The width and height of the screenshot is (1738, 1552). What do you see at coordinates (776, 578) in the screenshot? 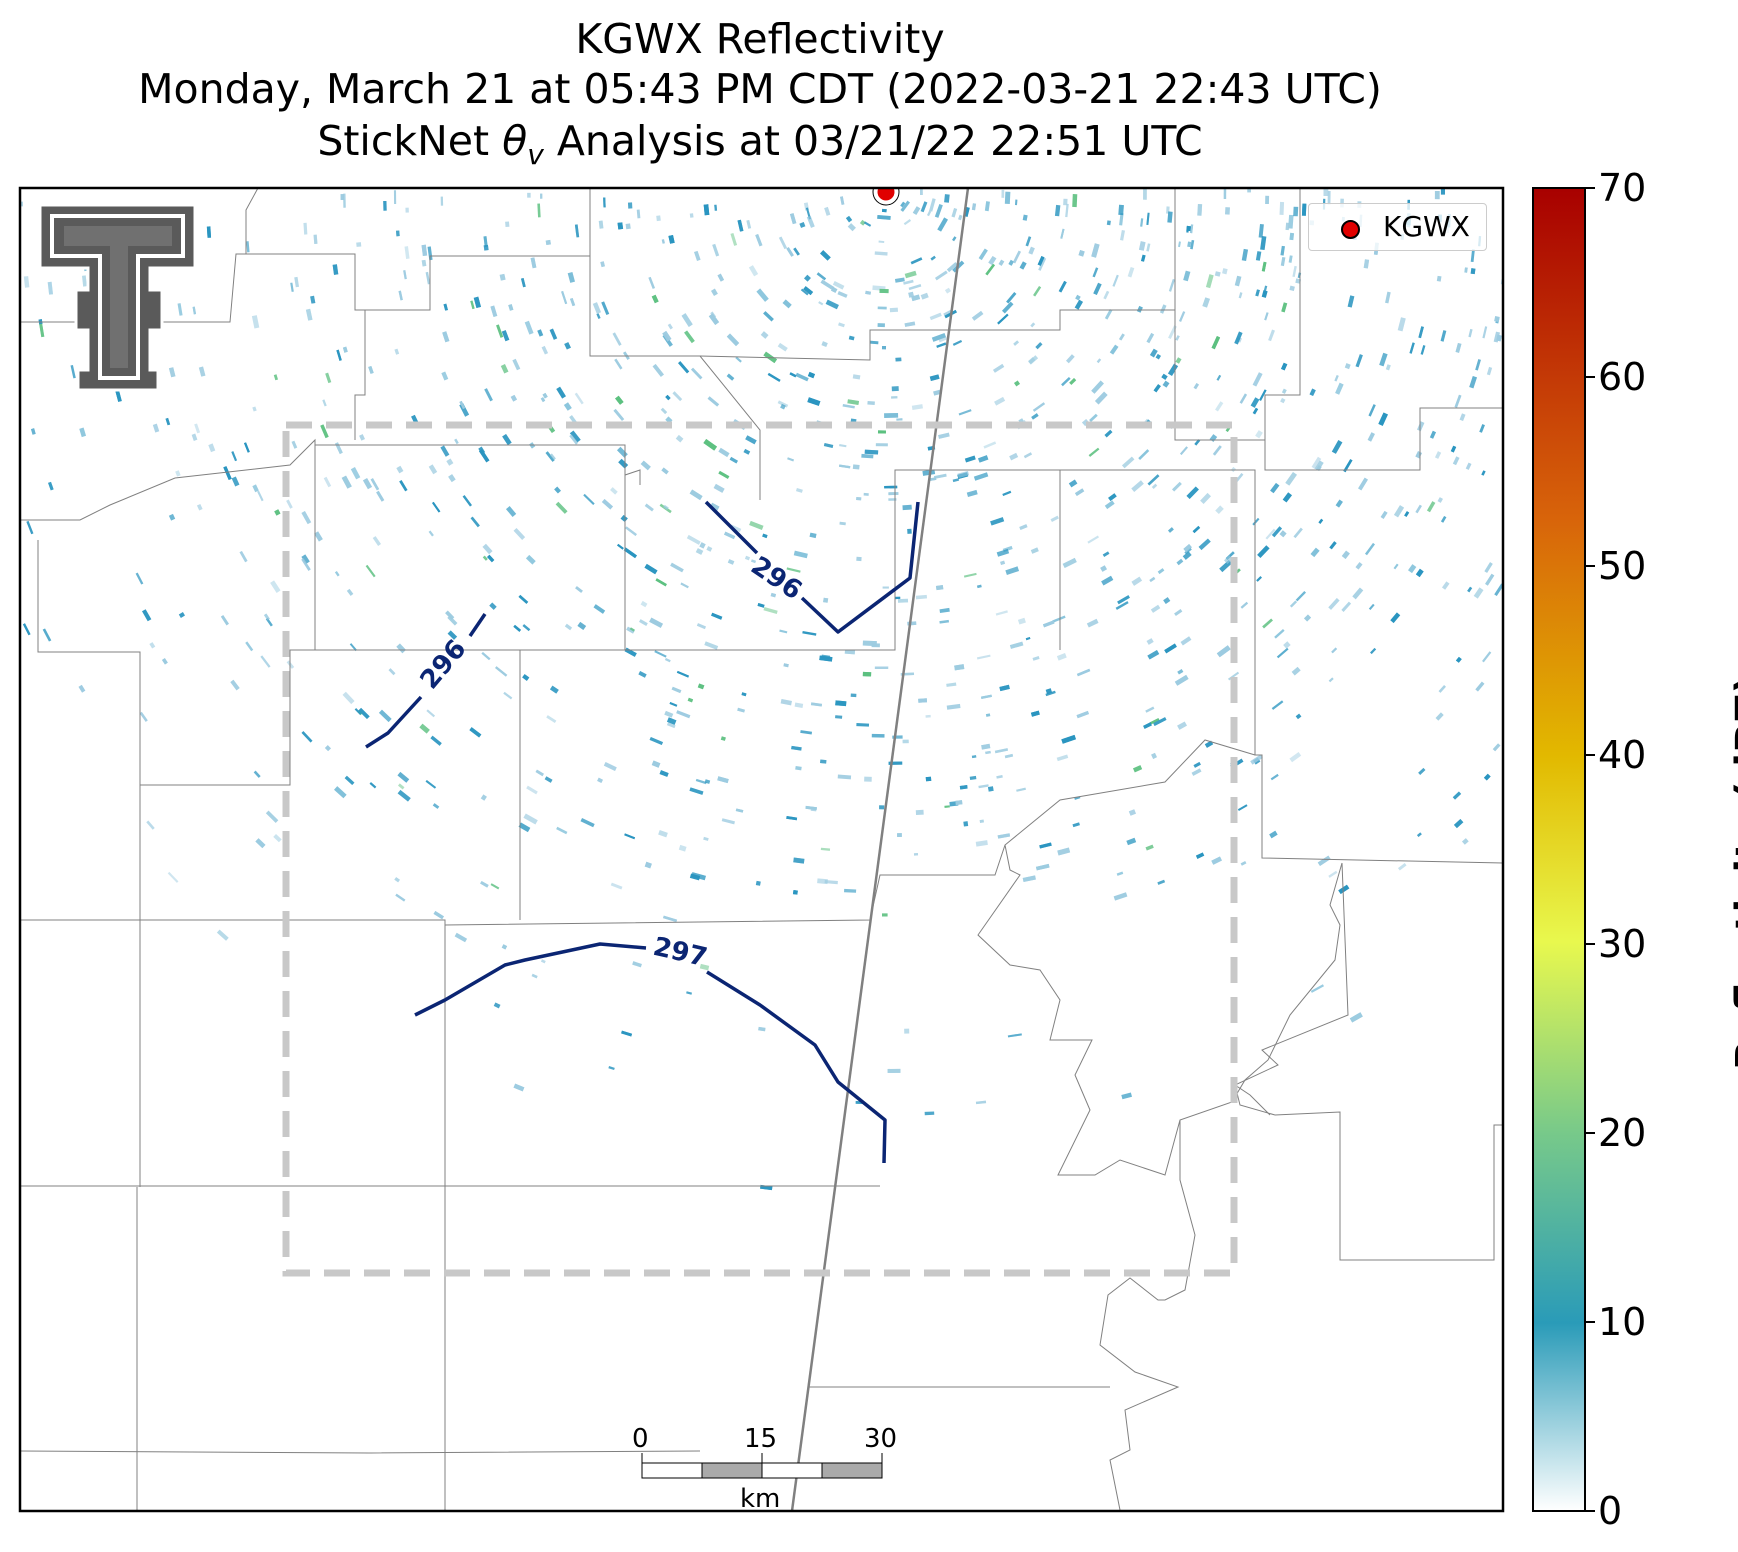
I see `contour-label: 296` at bounding box center [776, 578].